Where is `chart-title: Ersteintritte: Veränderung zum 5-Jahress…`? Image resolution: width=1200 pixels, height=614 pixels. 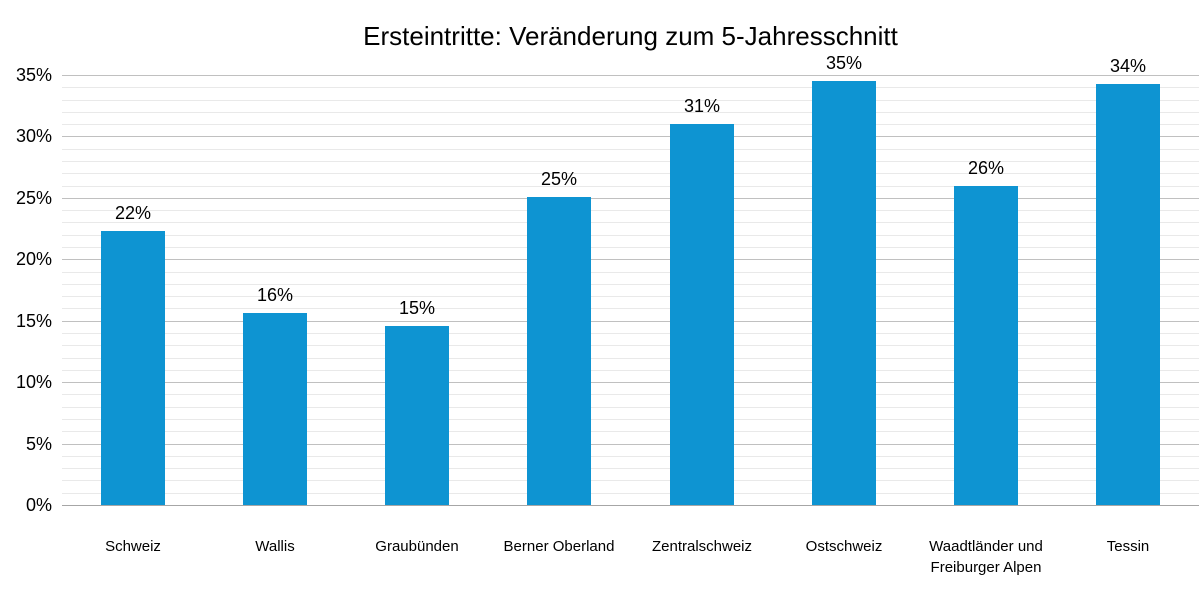
chart-title: Ersteintritte: Veränderung zum 5-Jahress… is located at coordinates (630, 36).